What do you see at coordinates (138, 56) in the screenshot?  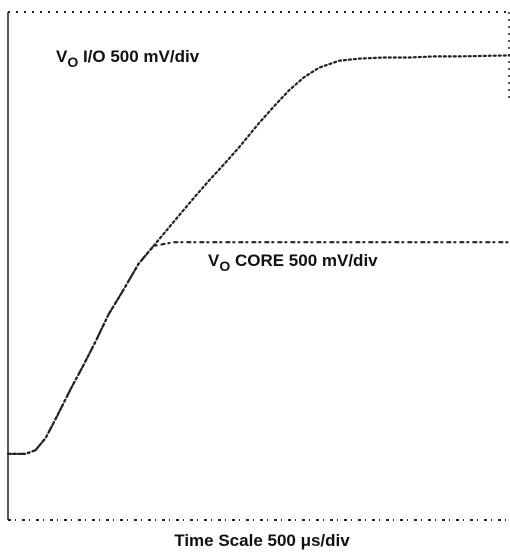 I see `trace-label-text: I/O 500 mV/div` at bounding box center [138, 56].